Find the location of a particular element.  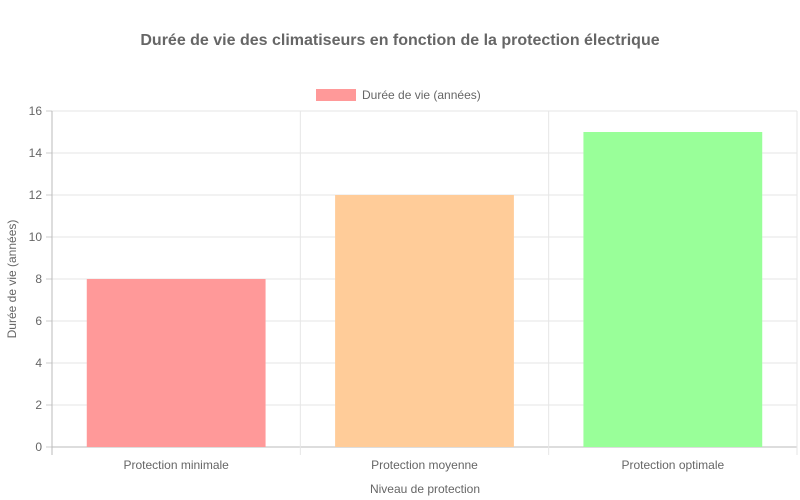

y-tick-label: 8 is located at coordinates (38, 279).